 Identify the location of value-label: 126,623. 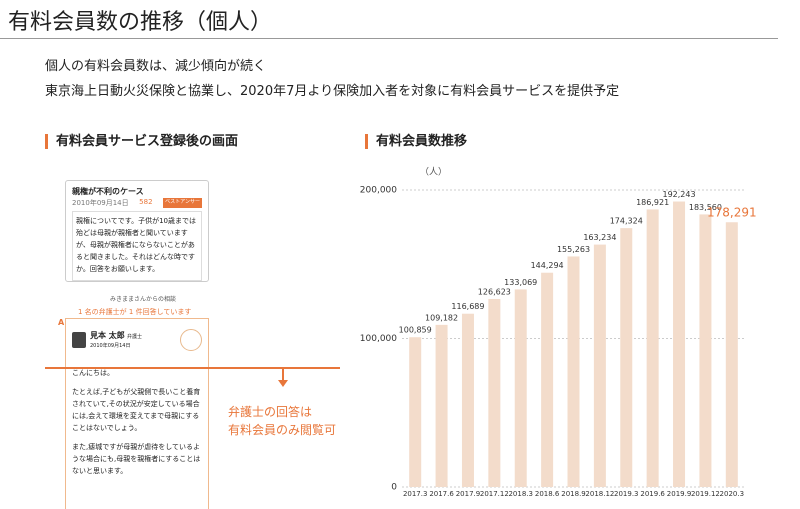
(494, 291).